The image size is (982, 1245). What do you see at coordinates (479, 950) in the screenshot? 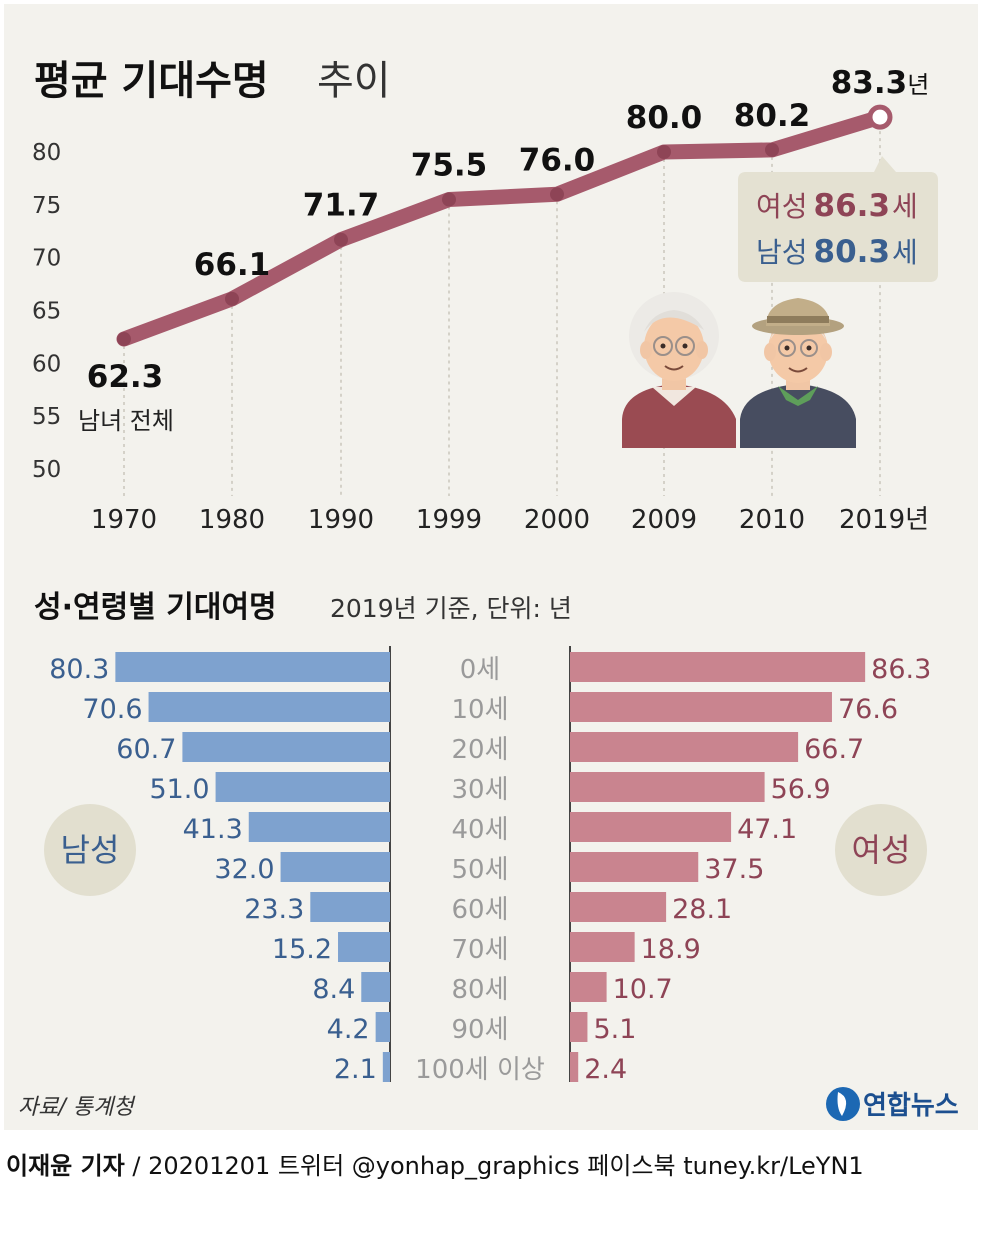
I see `age-category-label: 70세` at bounding box center [479, 950].